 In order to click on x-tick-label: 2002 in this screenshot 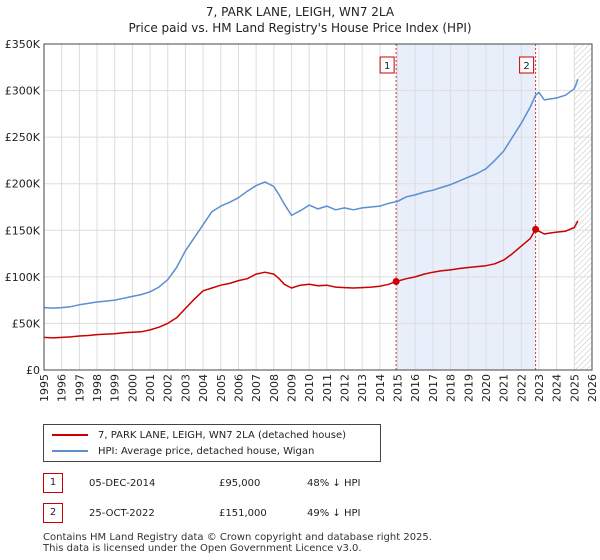, I will do `click(168, 388)`.